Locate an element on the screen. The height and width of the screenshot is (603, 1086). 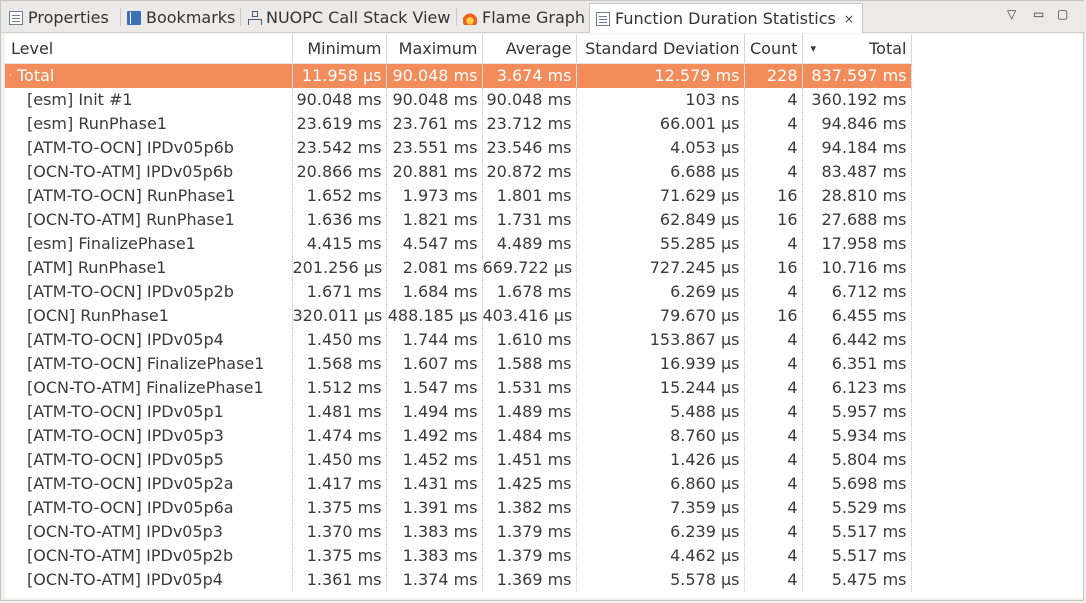
cell-standard-deviation: 7.359 µs is located at coordinates (660, 508).